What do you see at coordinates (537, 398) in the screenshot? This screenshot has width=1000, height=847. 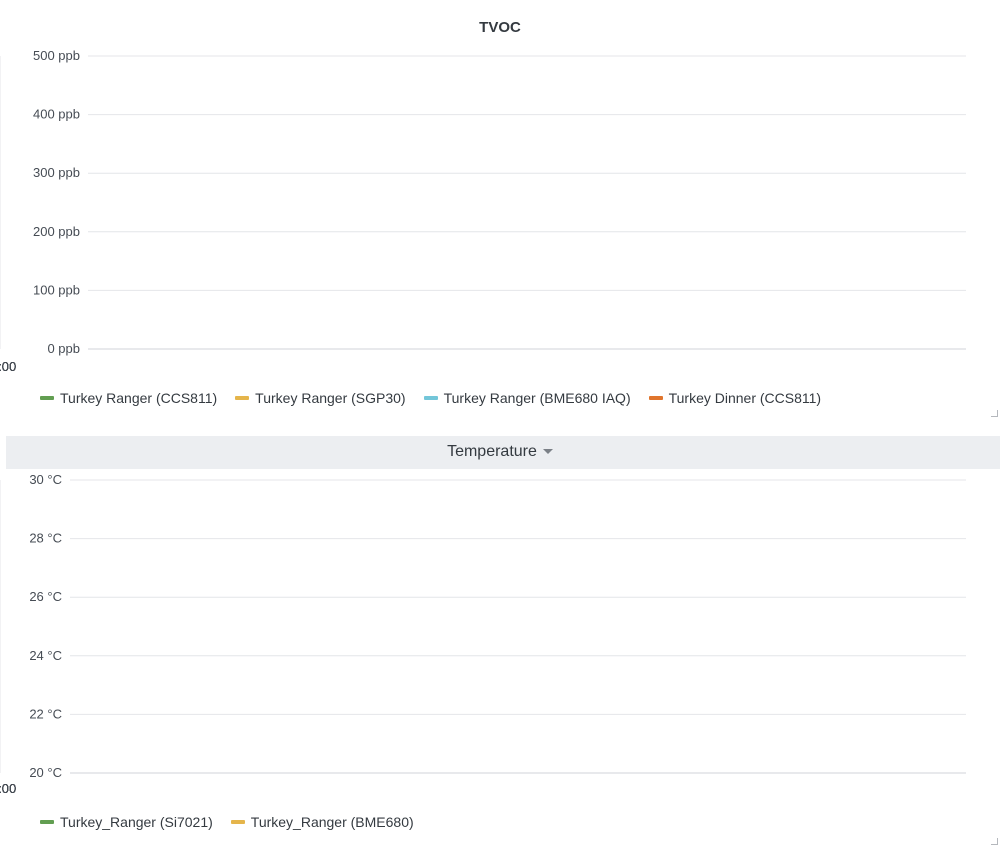 I see `legend-label: Turkey Ranger (BME680 IAQ)` at bounding box center [537, 398].